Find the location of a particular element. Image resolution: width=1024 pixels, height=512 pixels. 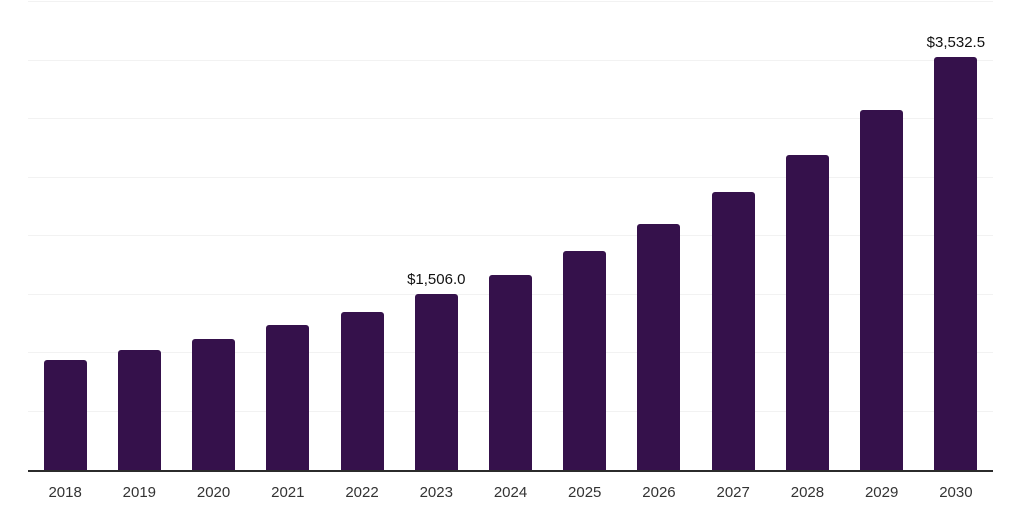

bar-2021 is located at coordinates (288, 397).